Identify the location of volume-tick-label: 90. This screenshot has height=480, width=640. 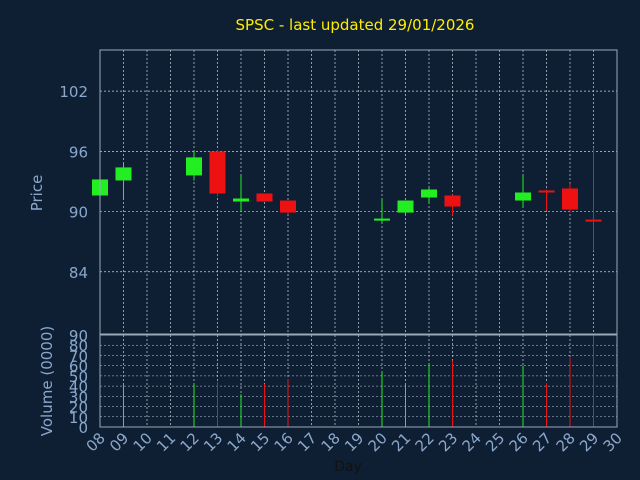
(78, 336).